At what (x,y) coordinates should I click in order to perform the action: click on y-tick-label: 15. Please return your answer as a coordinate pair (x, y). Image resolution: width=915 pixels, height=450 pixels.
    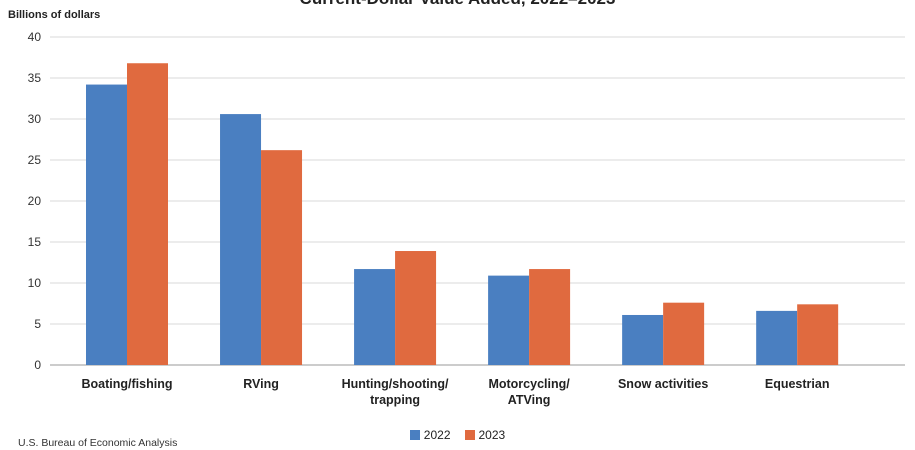
    Looking at the image, I should click on (35, 242).